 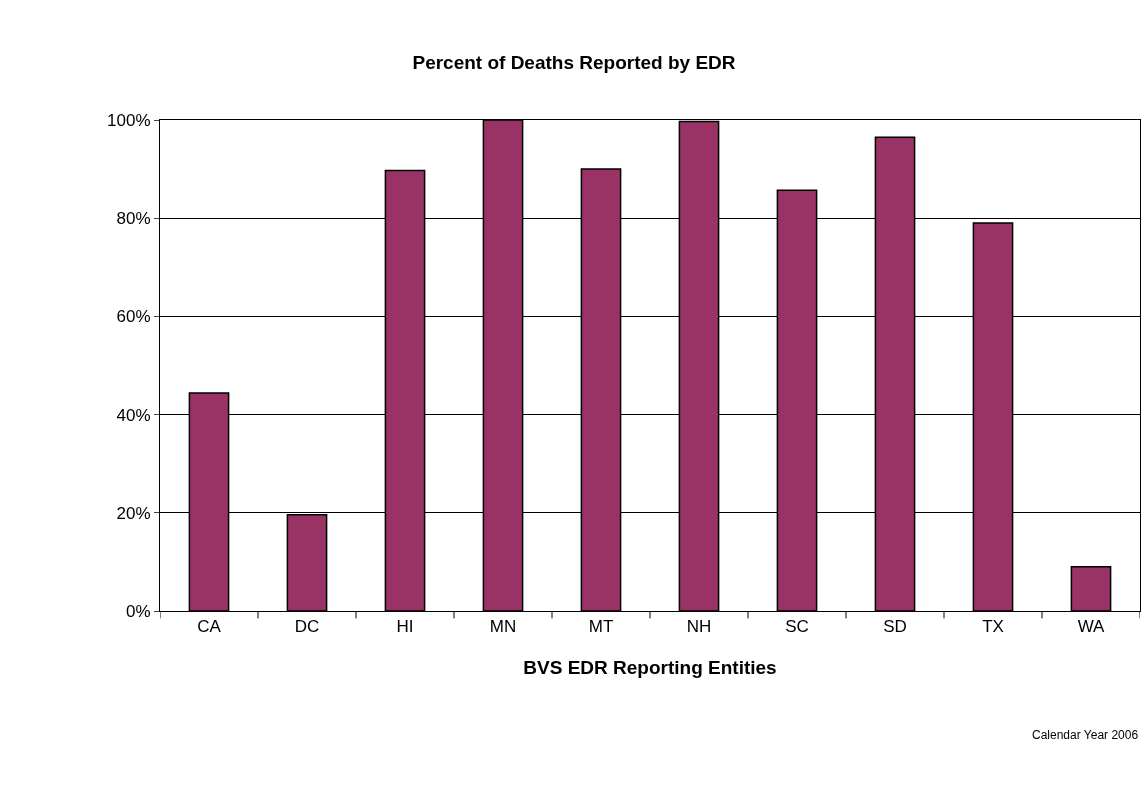 I want to click on x-tick-label: TX, so click(x=993, y=627).